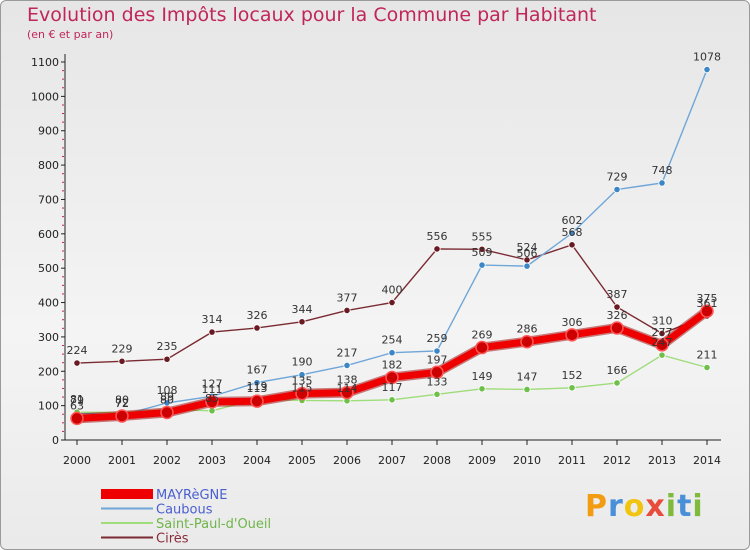 This screenshot has height=550, width=750. Describe the element at coordinates (617, 370) in the screenshot. I see `data-label: 166` at that location.